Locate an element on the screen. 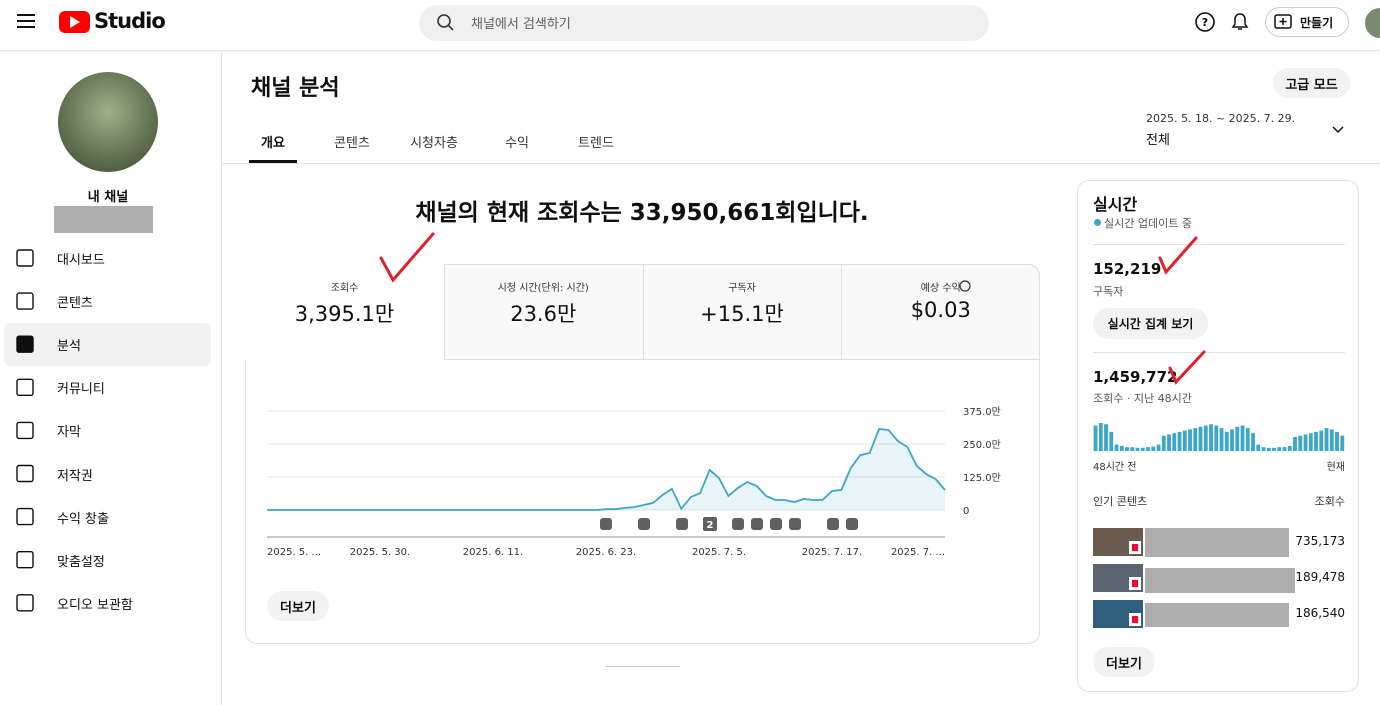  hourly-end-label: 현재 is located at coordinates (1335, 467).